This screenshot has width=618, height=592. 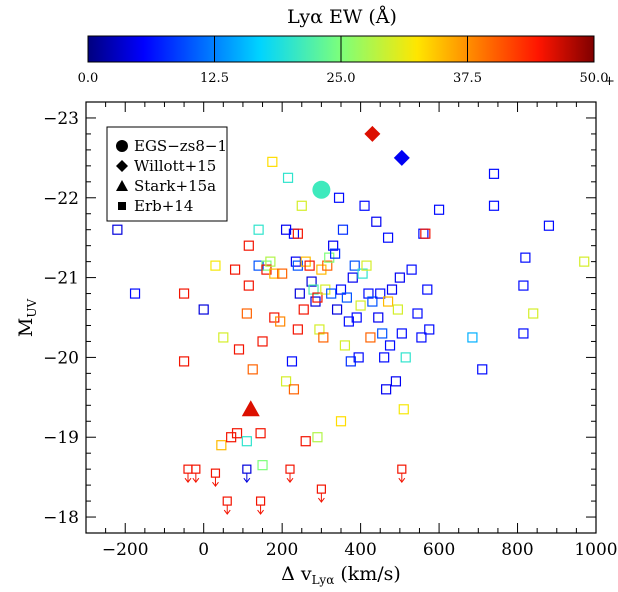 What do you see at coordinates (122, 206) in the screenshot?
I see `legend-square-marker` at bounding box center [122, 206].